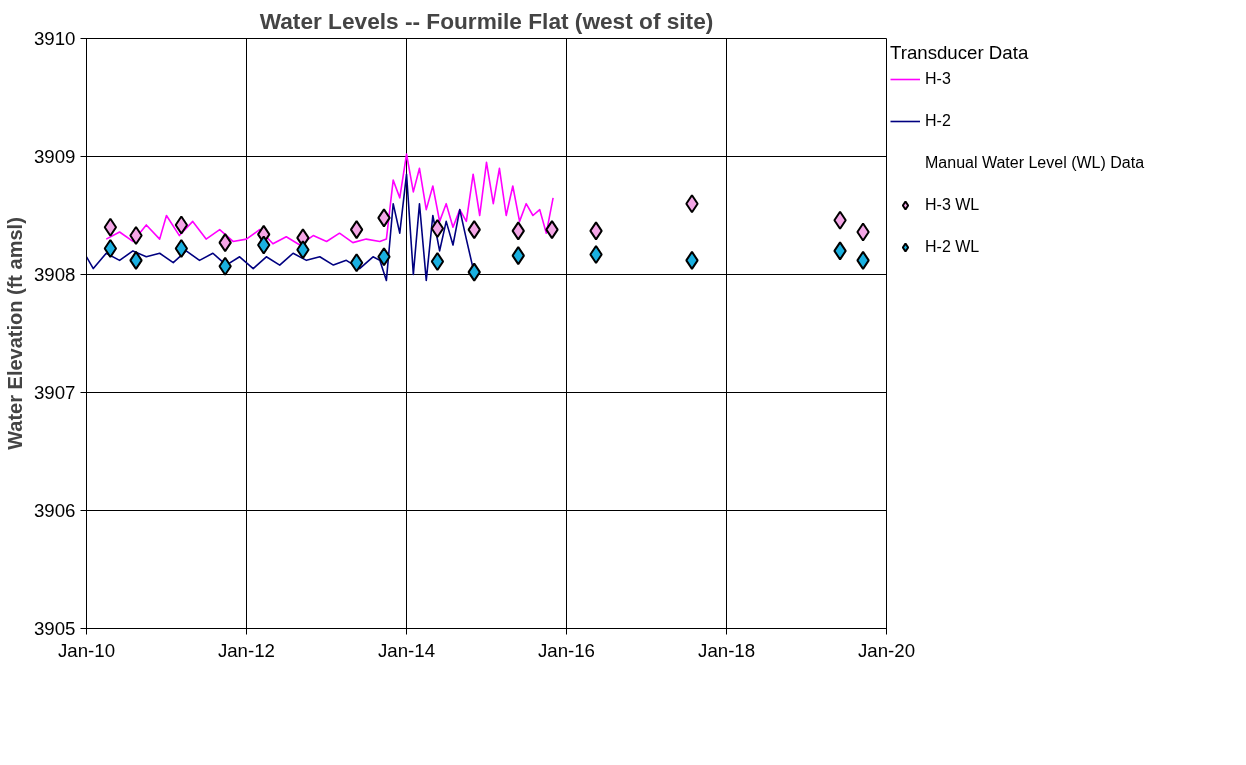 The image size is (1246, 765). What do you see at coordinates (55, 510) in the screenshot?
I see `y-tick-label: 3906` at bounding box center [55, 510].